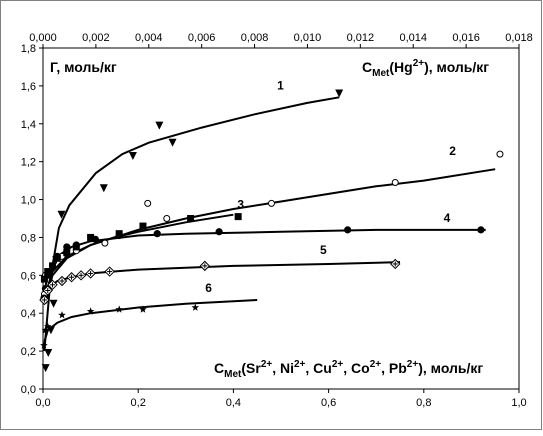 Image resolution: width=543 pixels, height=436 pixels. What do you see at coordinates (233, 374) in the screenshot?
I see `bottom-axis-label-sub: Met` at bounding box center [233, 374].